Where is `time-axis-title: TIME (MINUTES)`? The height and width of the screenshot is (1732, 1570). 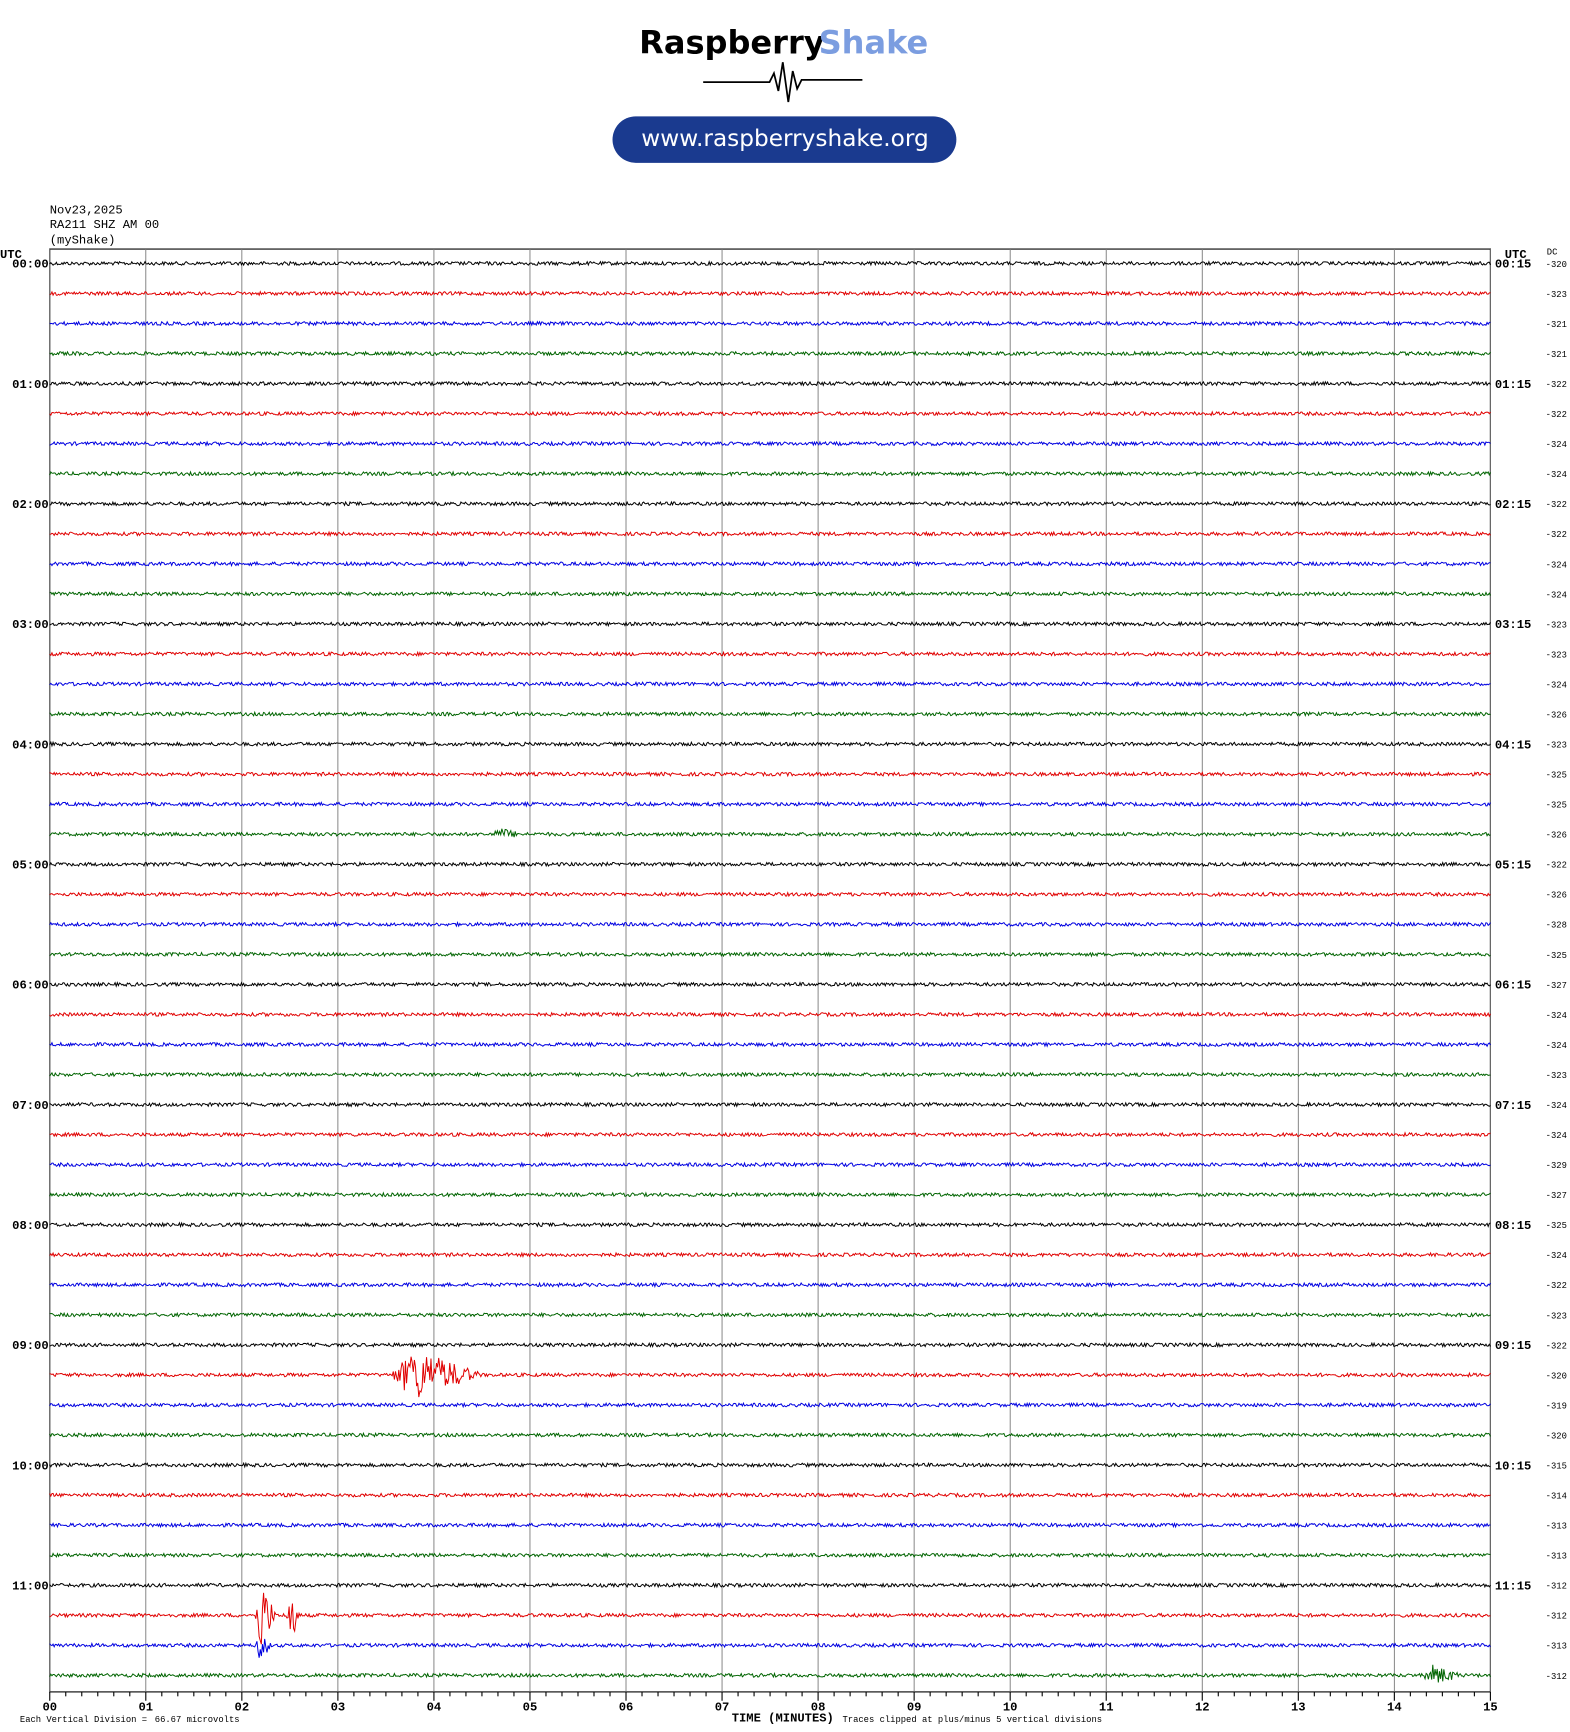
time-axis-title: TIME (MINUTES) is located at coordinates (783, 1719).